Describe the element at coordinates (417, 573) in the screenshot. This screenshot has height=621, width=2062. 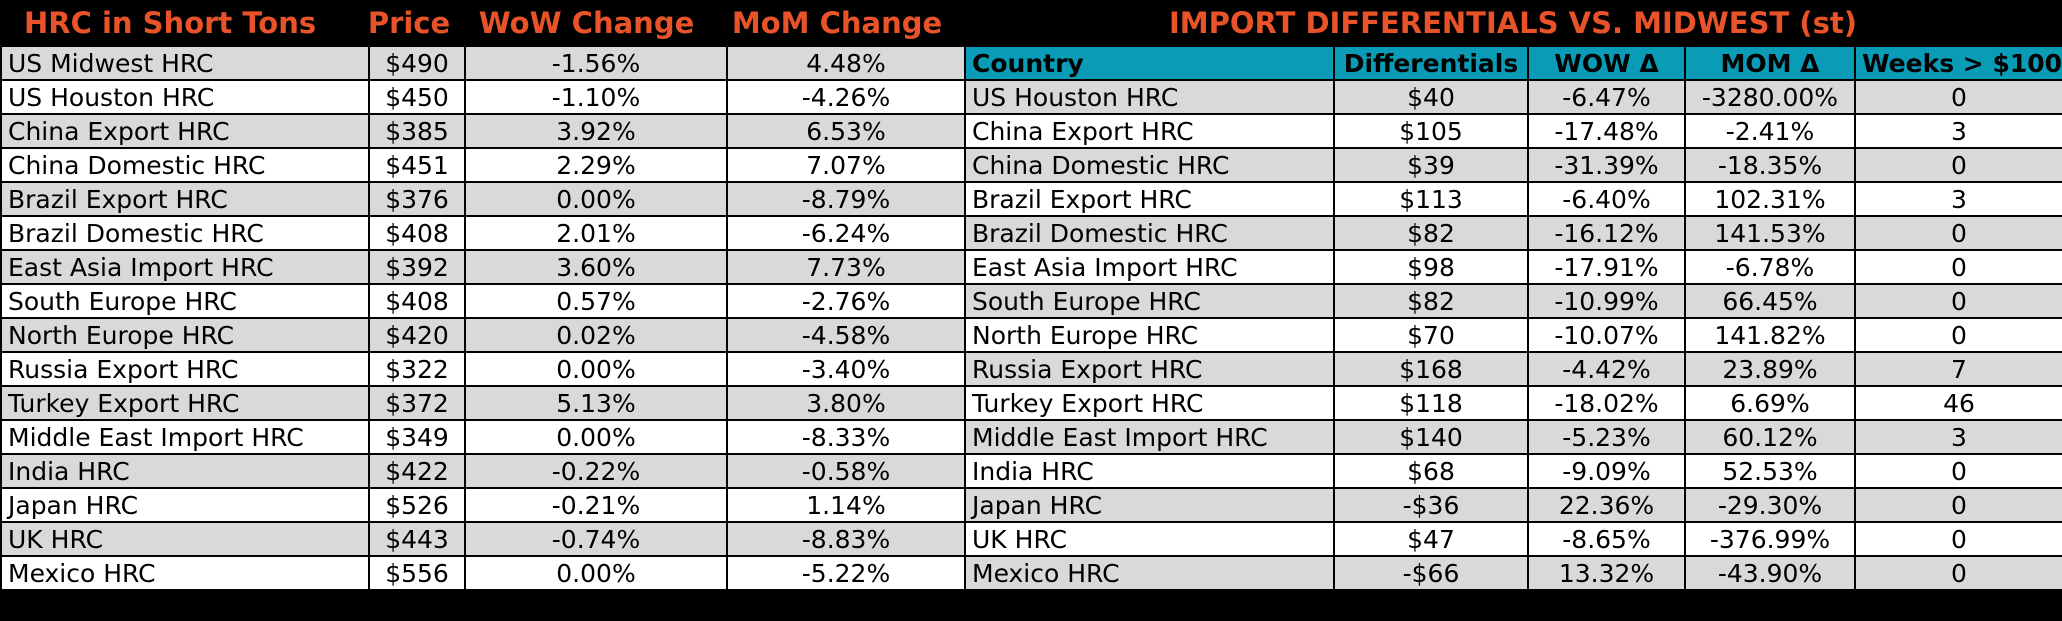
I see `price-cell: $556` at that location.